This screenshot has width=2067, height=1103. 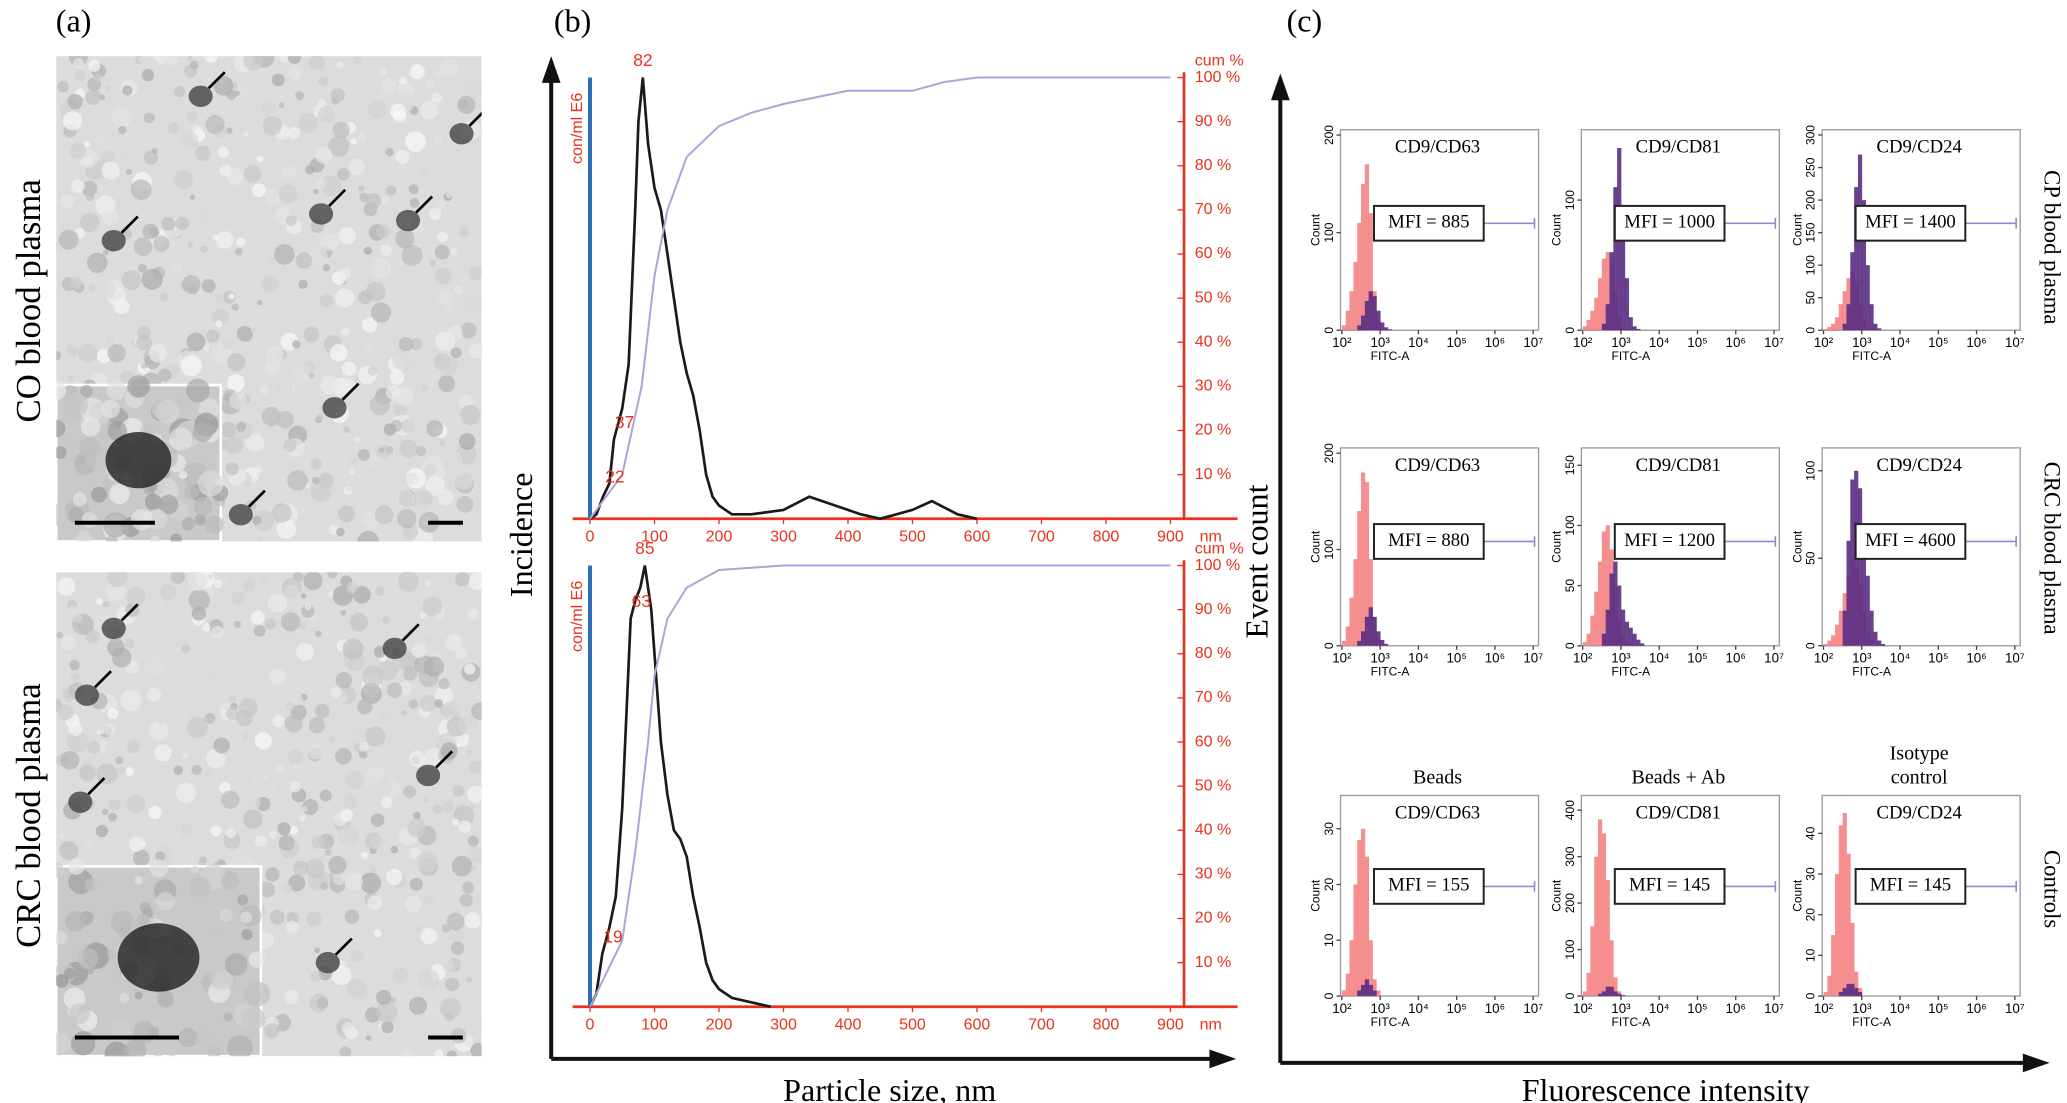 What do you see at coordinates (1811, 833) in the screenshot?
I see `y-tick-label: 40` at bounding box center [1811, 833].